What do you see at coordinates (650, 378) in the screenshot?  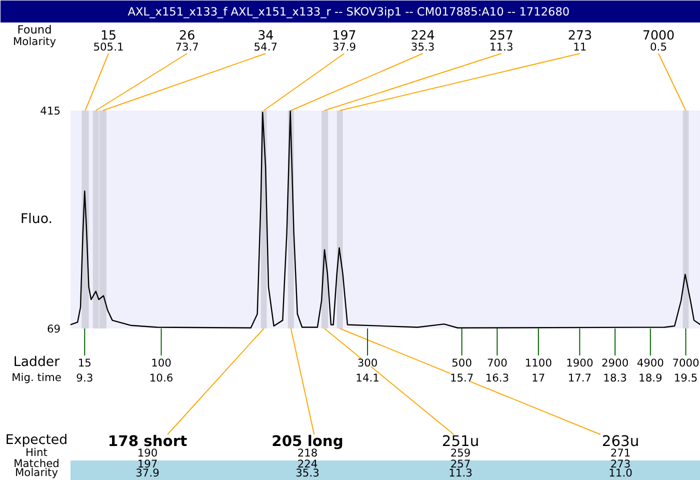 I see `x-tick-label: 18.9` at bounding box center [650, 378].